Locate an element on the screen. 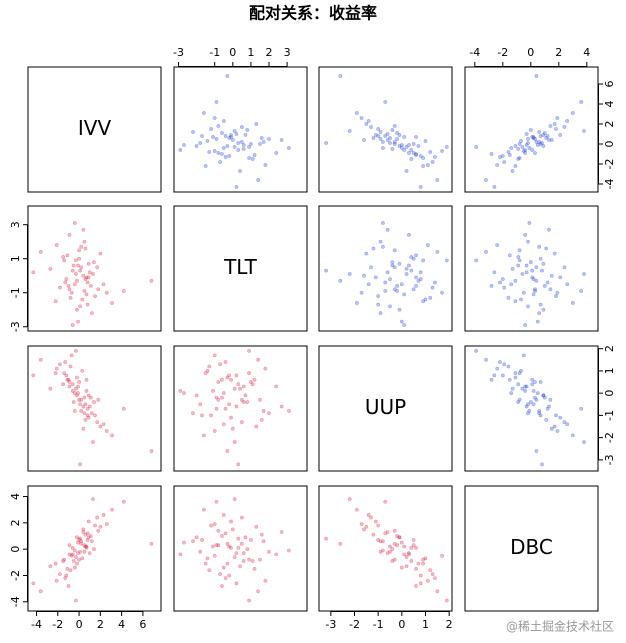  y-tick-label: 4 is located at coordinates (609, 104).